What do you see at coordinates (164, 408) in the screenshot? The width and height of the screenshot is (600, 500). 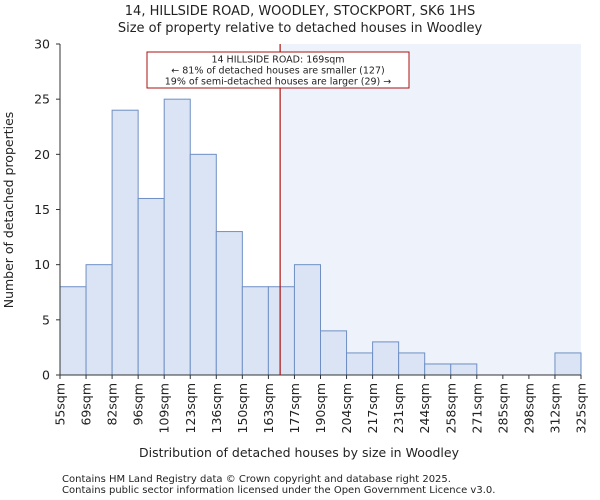 I see `x-tick-label-109sqm: 109sqm` at bounding box center [164, 408].